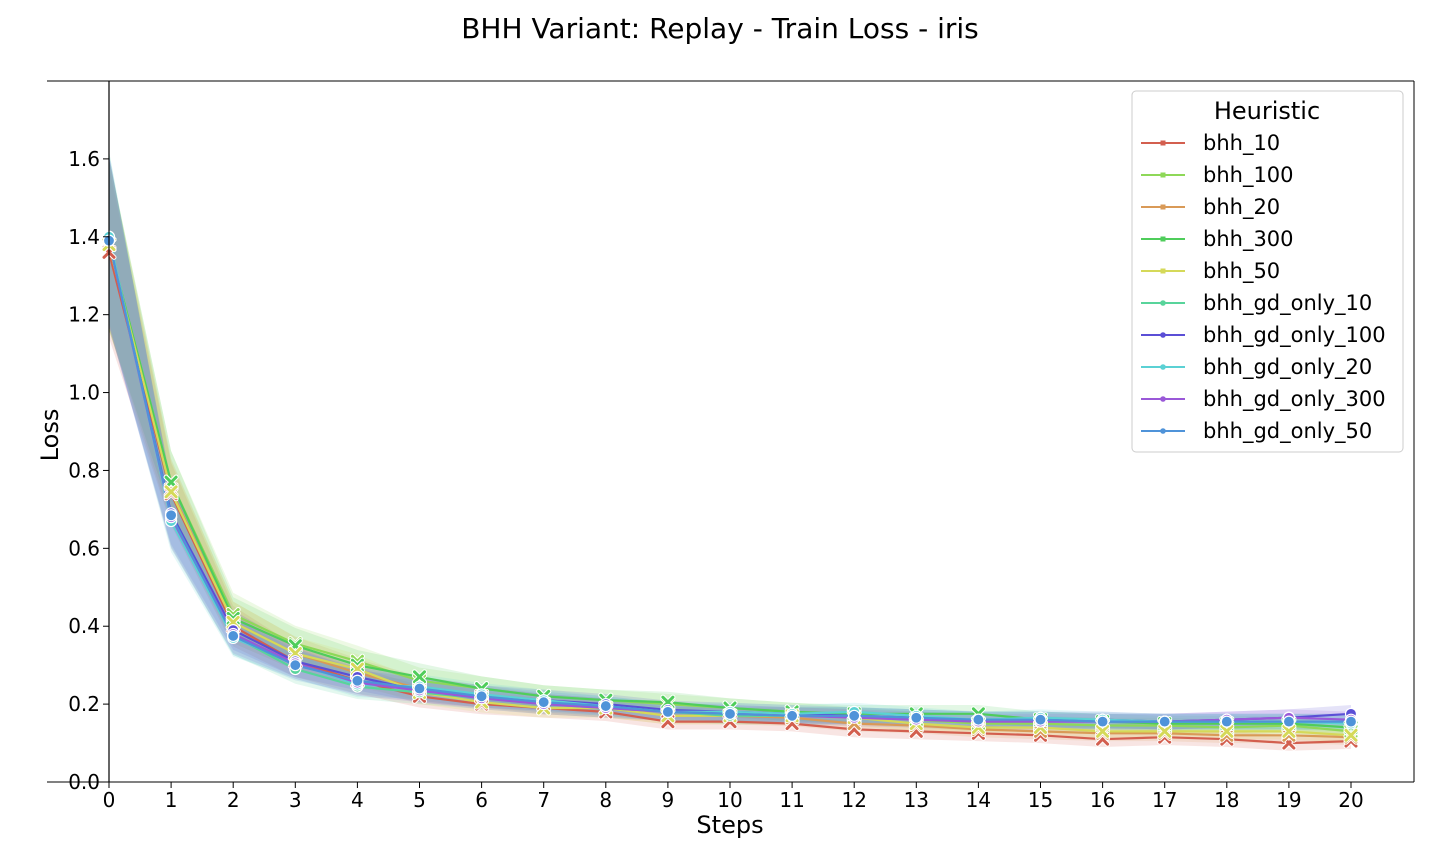 The image size is (1440, 864). What do you see at coordinates (1226, 800) in the screenshot?
I see `x-tick-label: 18` at bounding box center [1226, 800].